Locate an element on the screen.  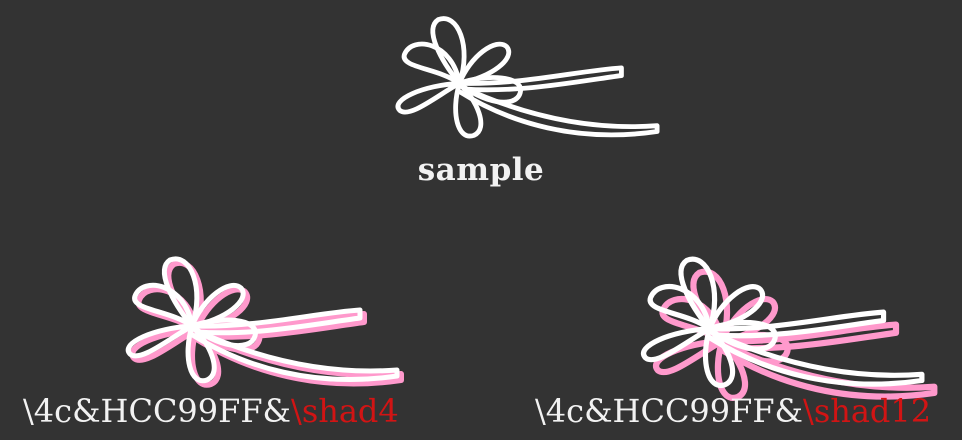
caption-tag: \shad4 is located at coordinates (345, 411).